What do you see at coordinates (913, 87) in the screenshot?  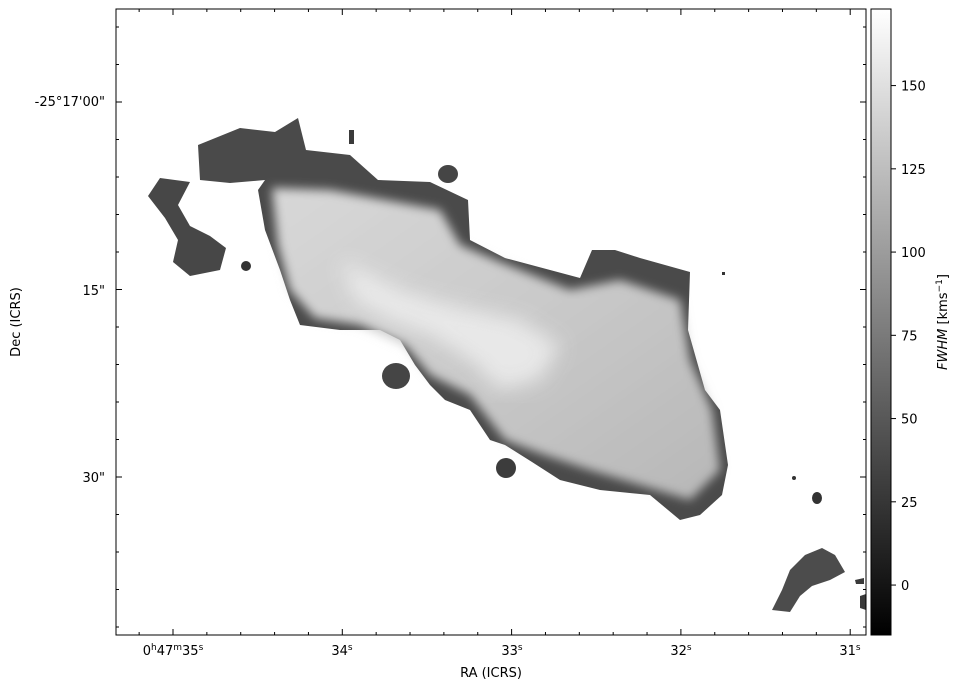 I see `colorbar-tick-label: 150` at bounding box center [913, 87].